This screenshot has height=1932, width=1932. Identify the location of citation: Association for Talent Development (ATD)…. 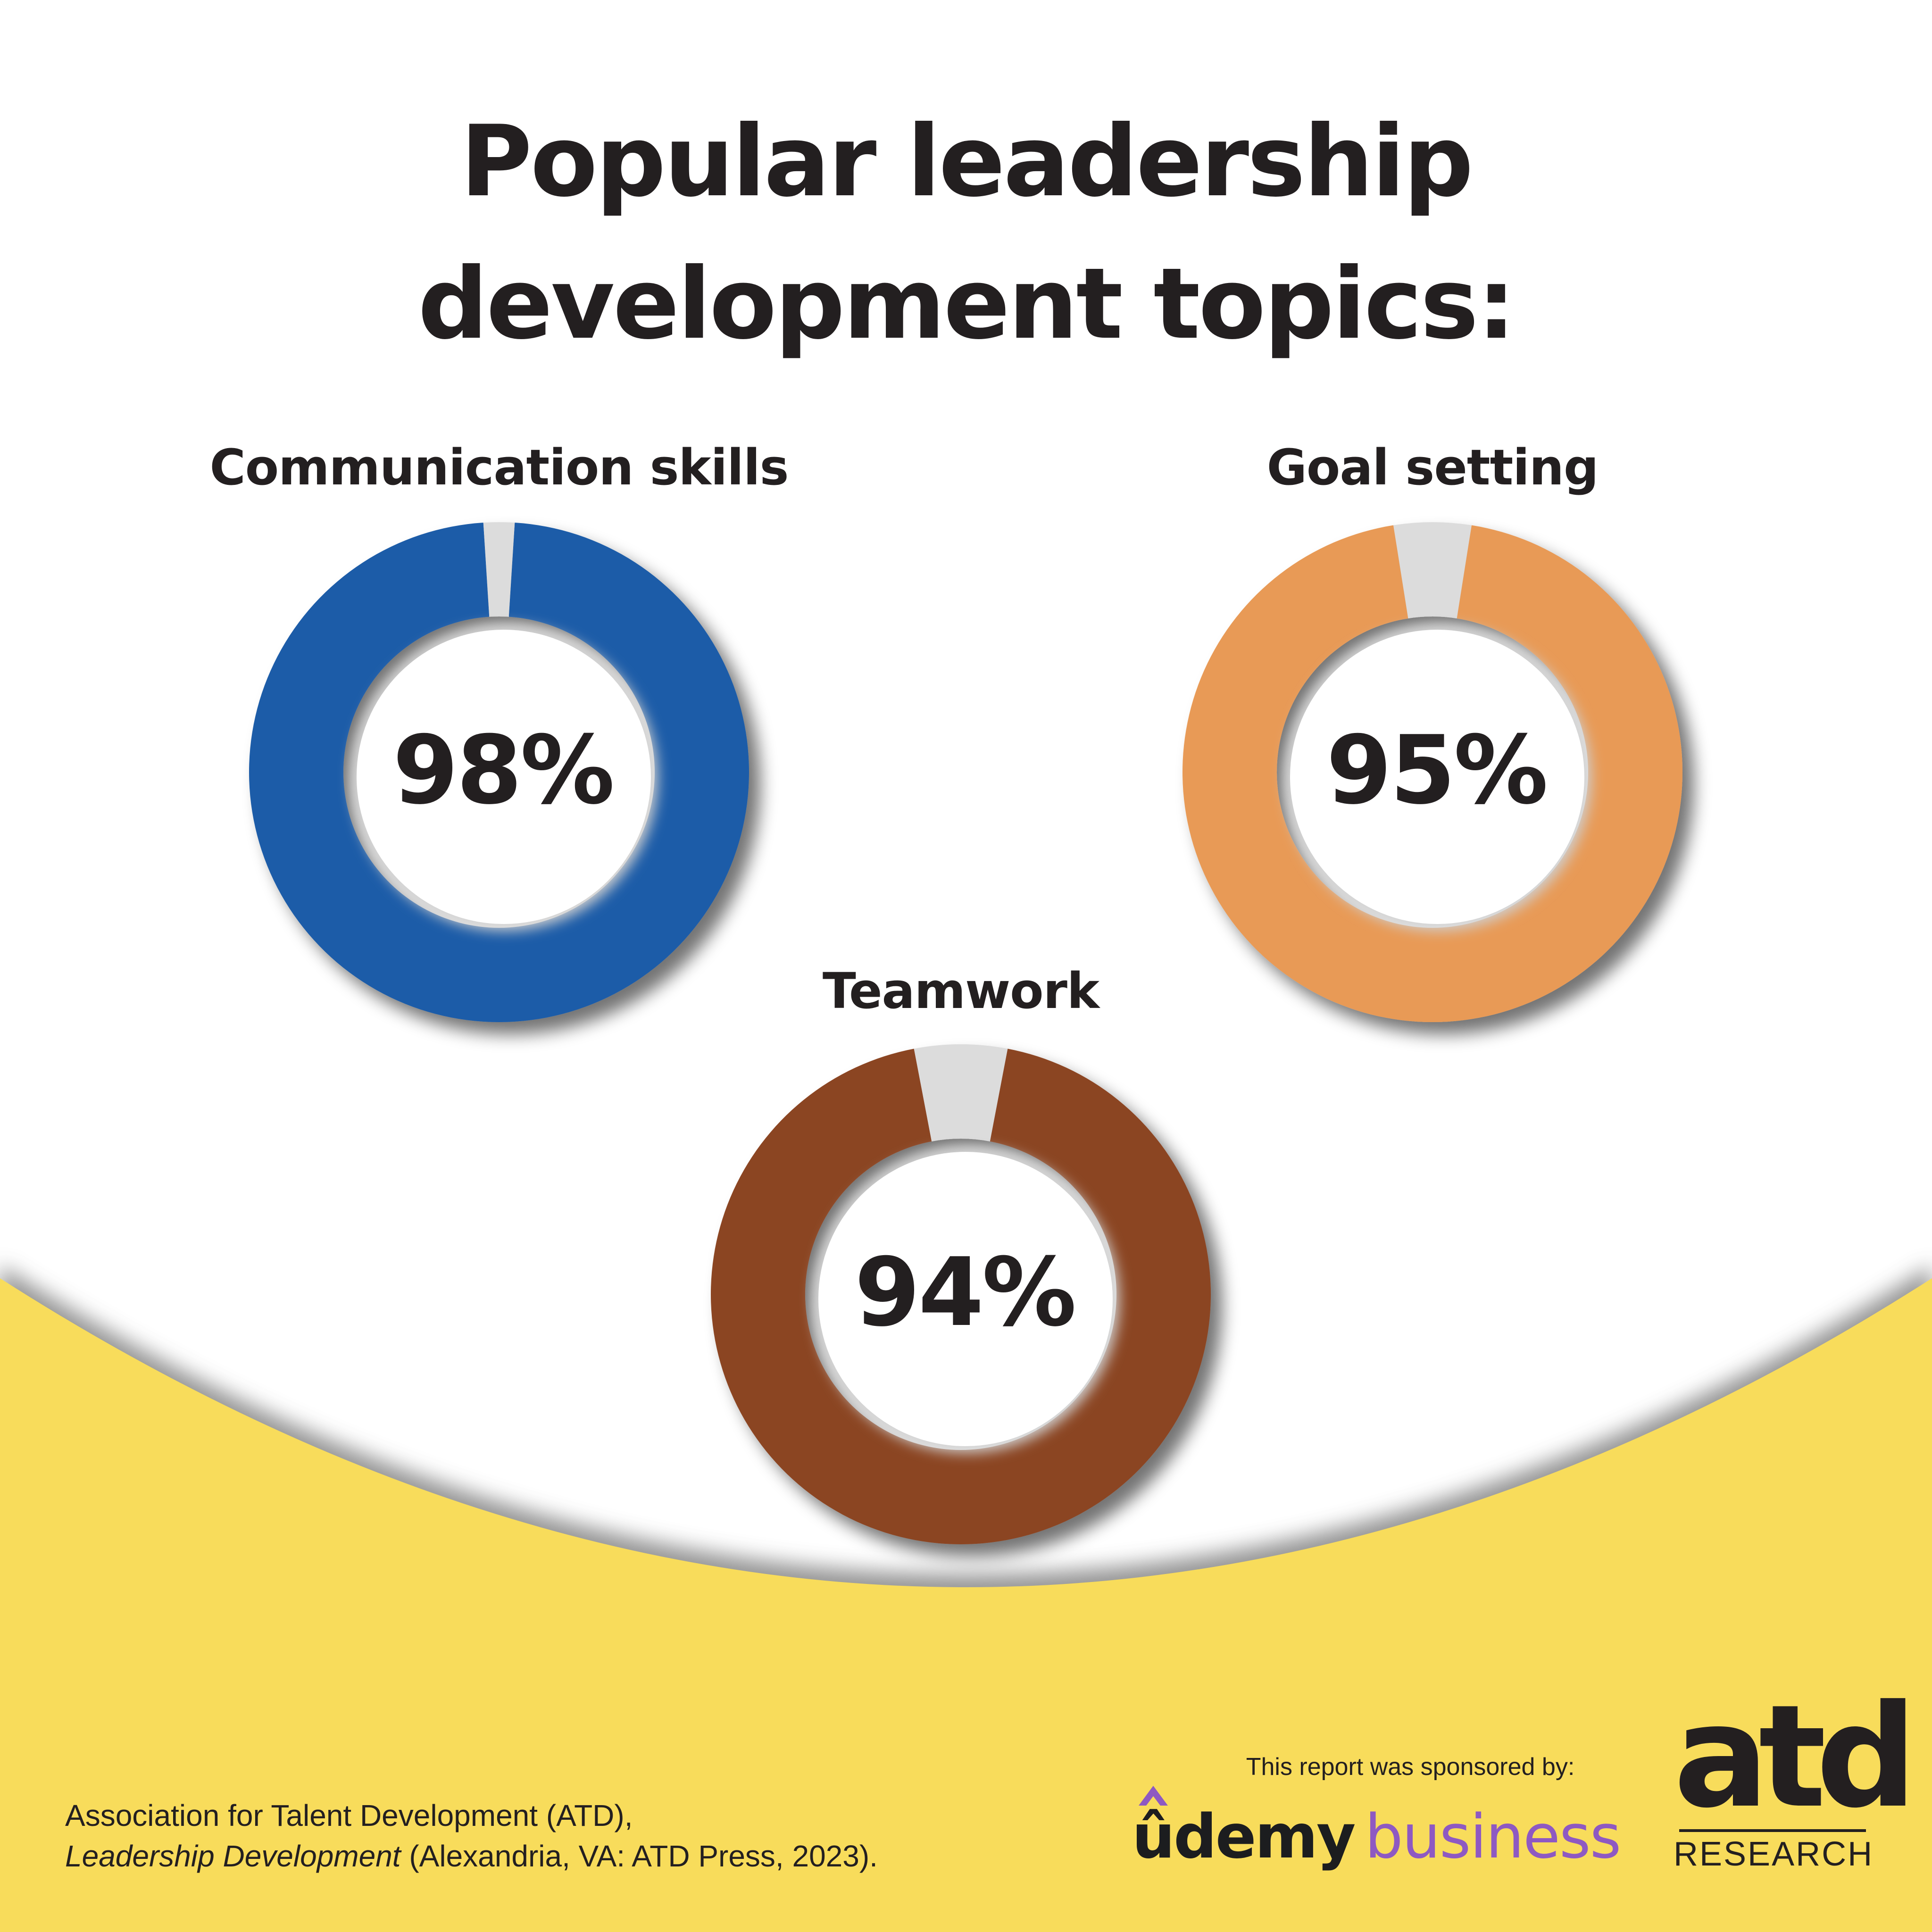
(561, 1836).